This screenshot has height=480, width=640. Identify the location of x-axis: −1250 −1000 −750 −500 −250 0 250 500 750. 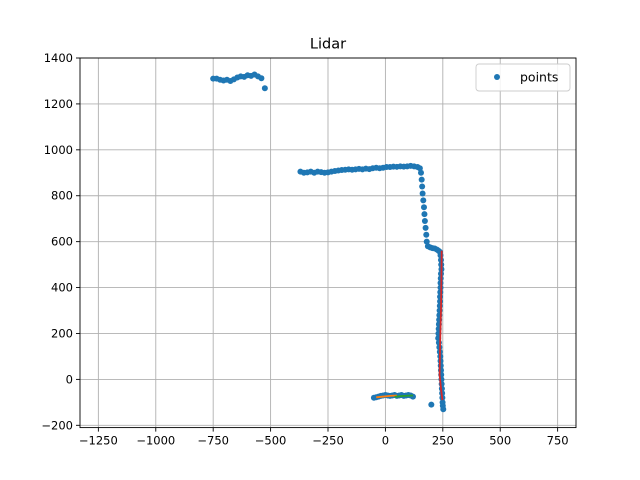
(324, 437).